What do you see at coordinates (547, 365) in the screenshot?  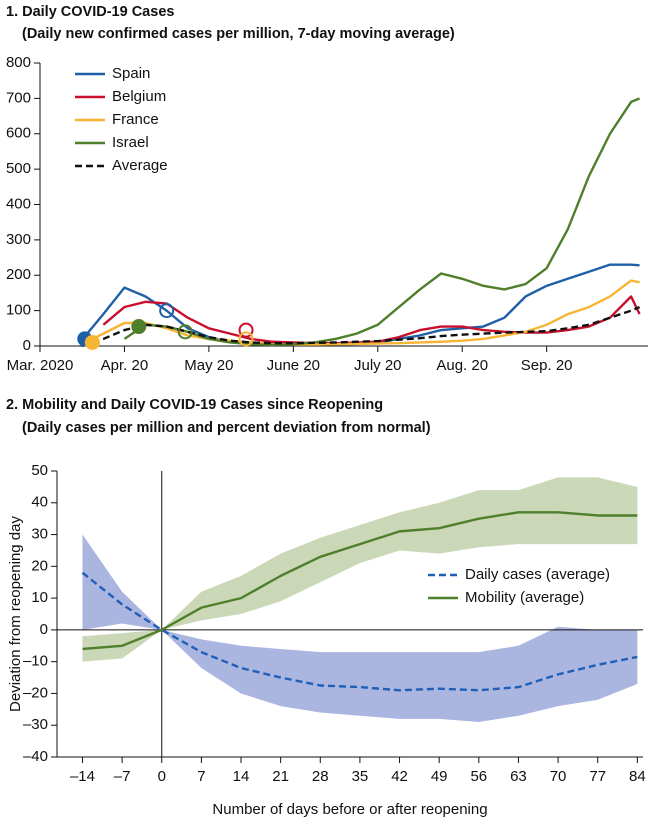 I see `x-tick-label: Sep. 20` at bounding box center [547, 365].